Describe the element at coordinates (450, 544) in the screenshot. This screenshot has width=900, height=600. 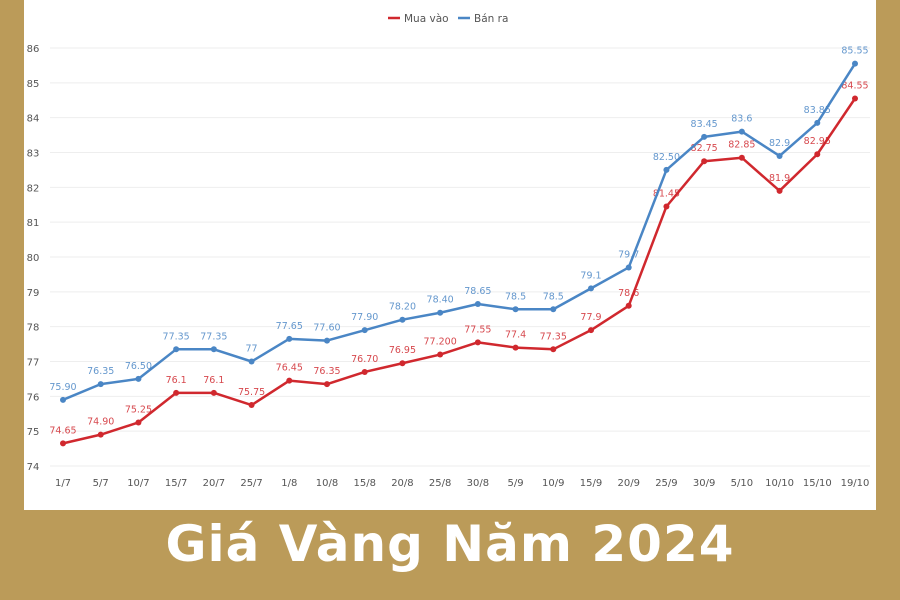
I see `page-title: Giá Vàng Năm 2024` at that location.